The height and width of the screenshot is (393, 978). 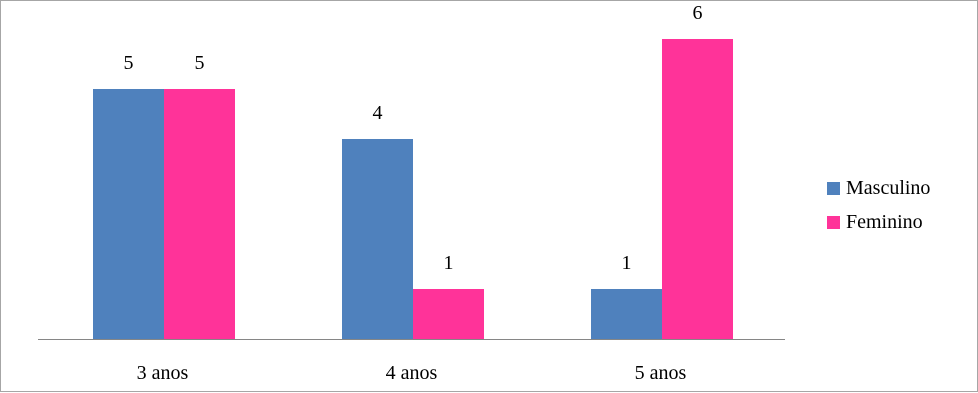 What do you see at coordinates (884, 221) in the screenshot?
I see `legend-label-feminino: Feminino` at bounding box center [884, 221].